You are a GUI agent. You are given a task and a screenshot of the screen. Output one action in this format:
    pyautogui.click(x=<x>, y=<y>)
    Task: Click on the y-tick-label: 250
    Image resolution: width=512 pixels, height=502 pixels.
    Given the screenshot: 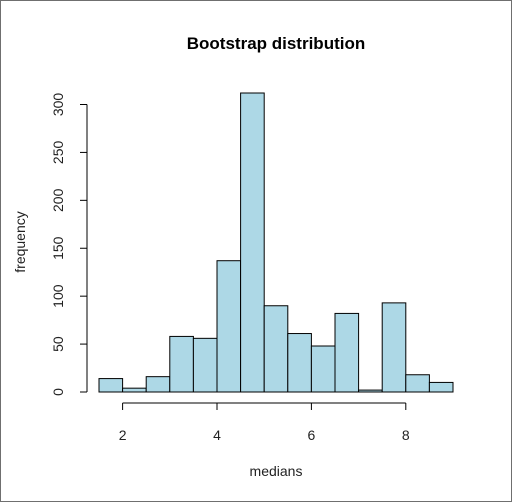 What is the action you would take?
    pyautogui.click(x=58, y=153)
    